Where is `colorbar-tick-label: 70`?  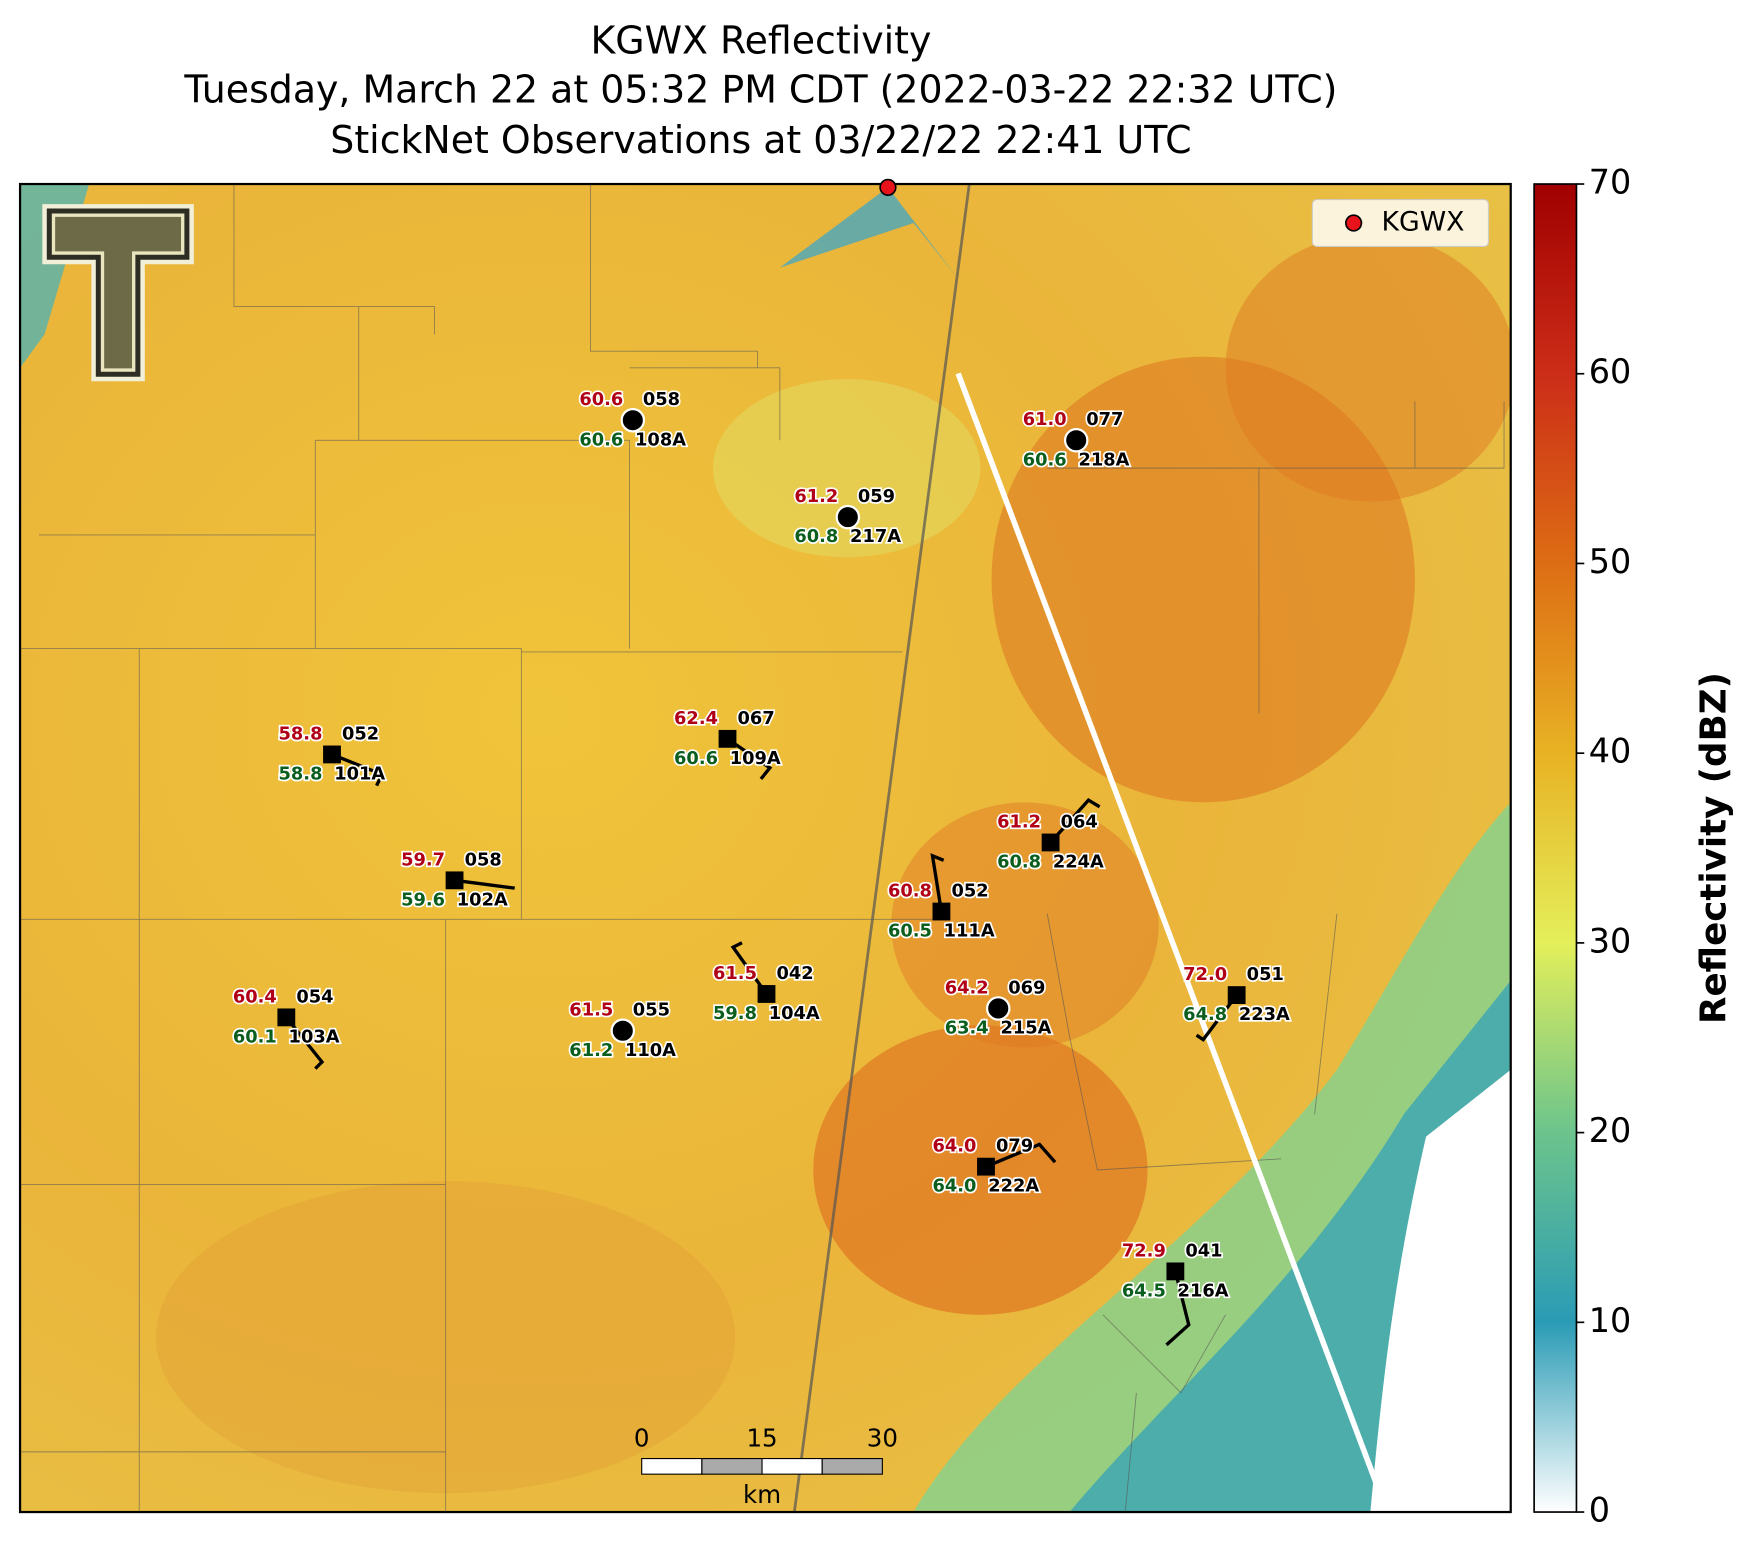
colorbar-tick-label: 70 is located at coordinates (1610, 182).